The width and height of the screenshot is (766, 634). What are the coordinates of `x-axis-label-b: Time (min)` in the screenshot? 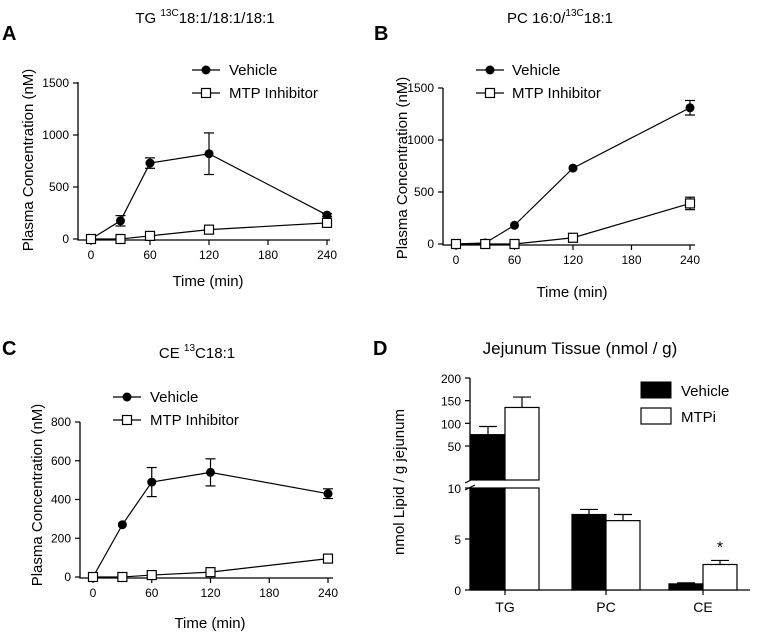 It's located at (571, 292).